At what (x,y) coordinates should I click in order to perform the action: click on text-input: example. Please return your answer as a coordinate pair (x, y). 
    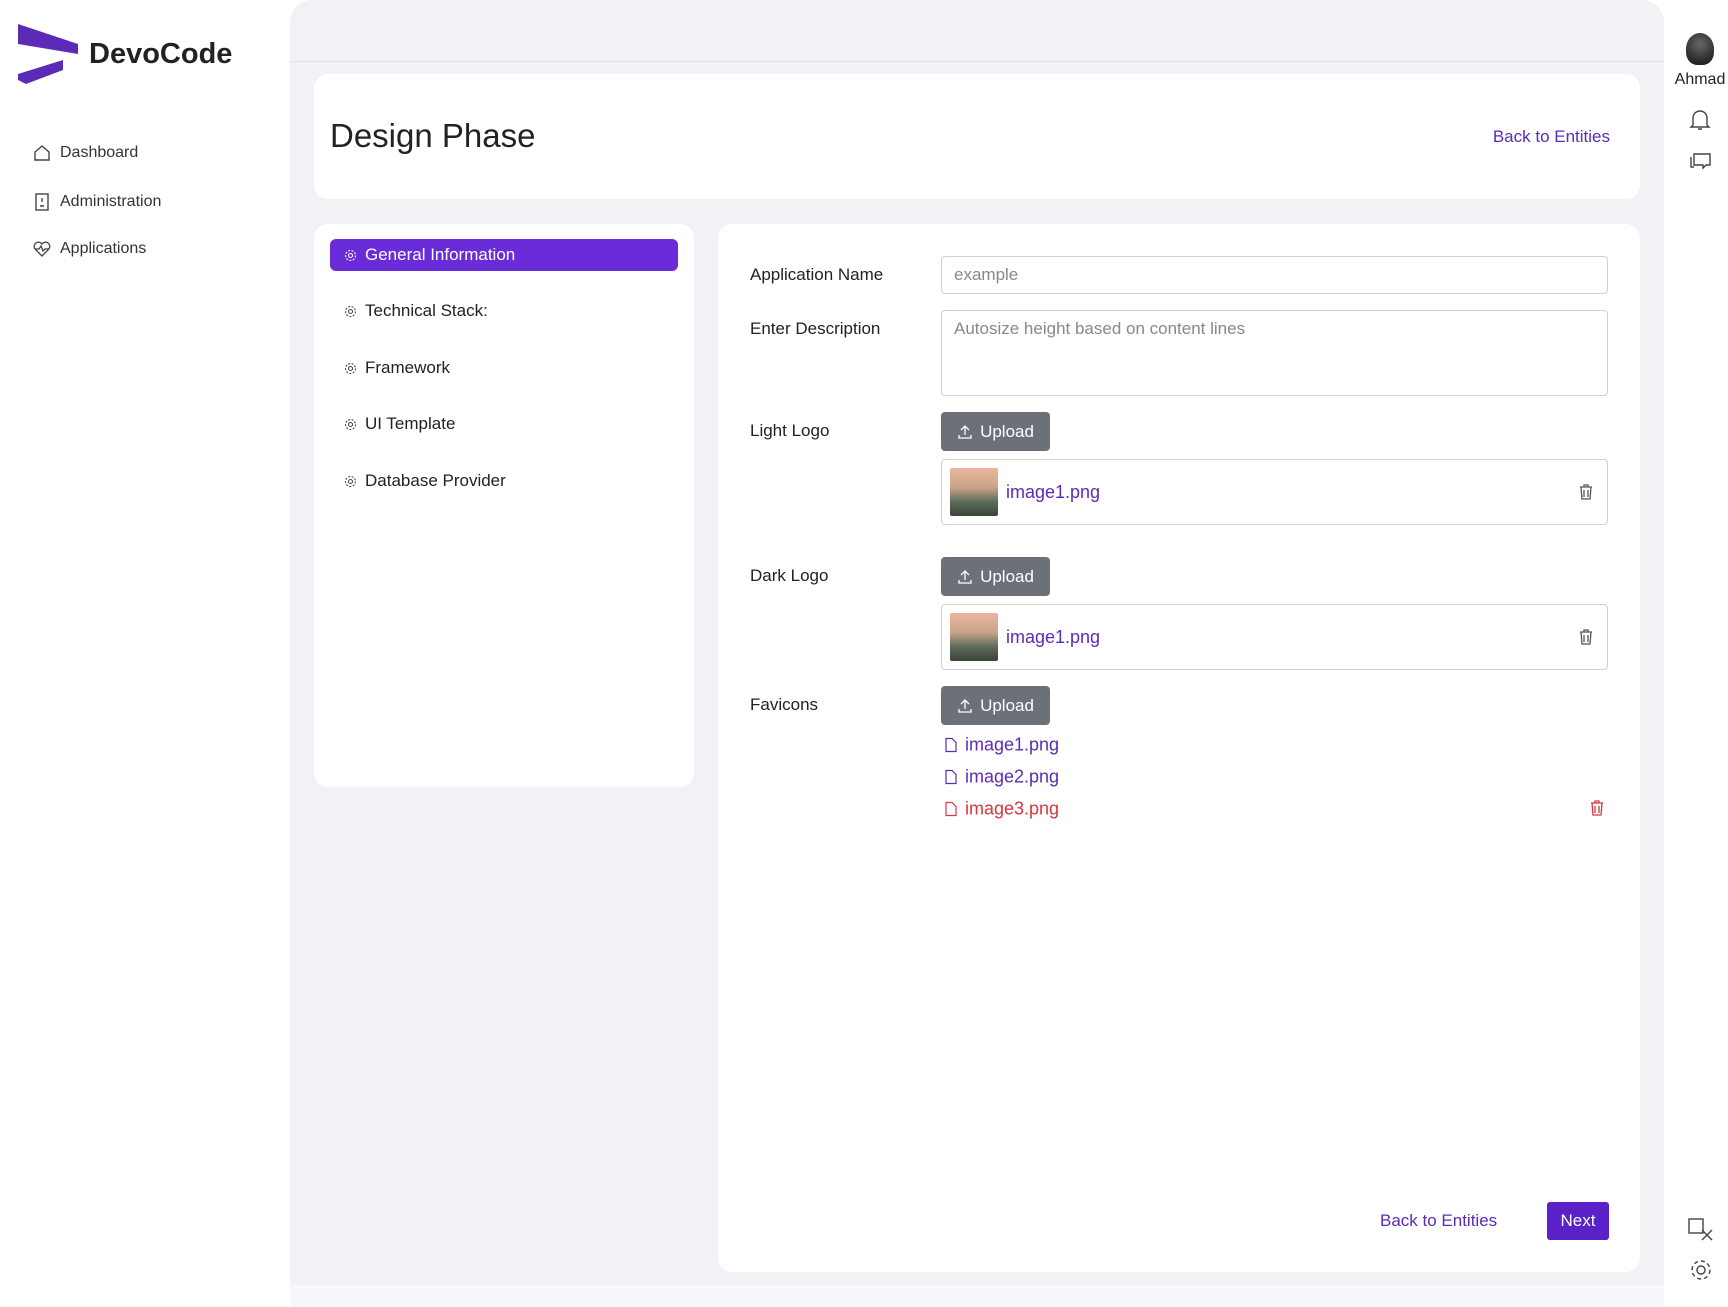
    Looking at the image, I should click on (1274, 275).